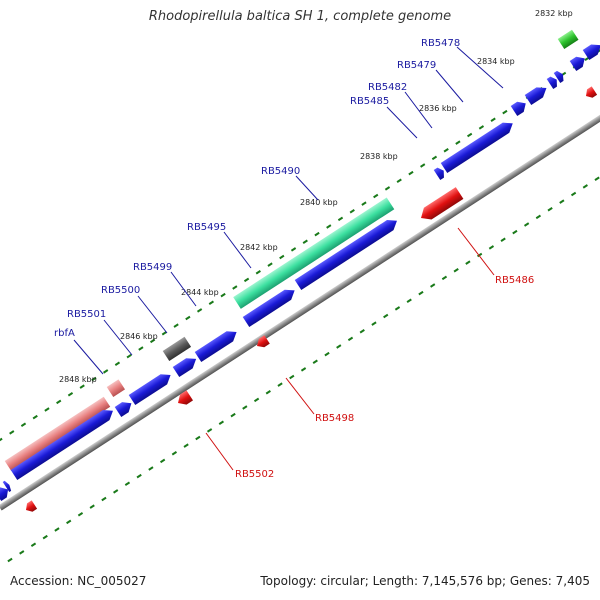 The height and width of the screenshot is (600, 600). I want to click on gene-label-rbfA: rbfA, so click(64, 333).